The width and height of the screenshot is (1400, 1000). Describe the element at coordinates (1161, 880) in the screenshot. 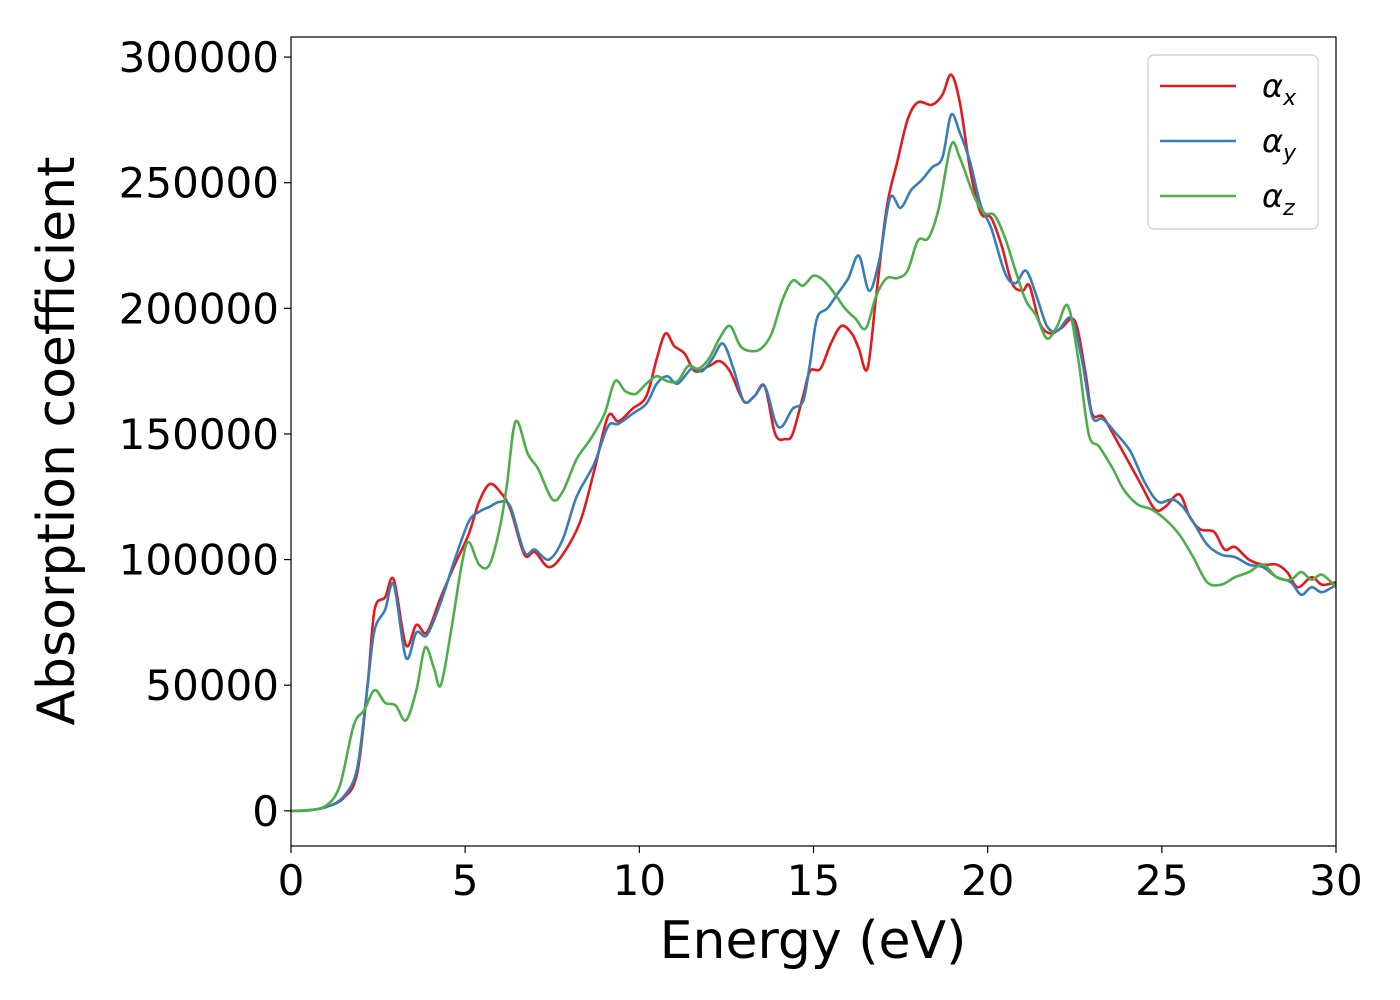

I see `x-tick-label: 25` at that location.